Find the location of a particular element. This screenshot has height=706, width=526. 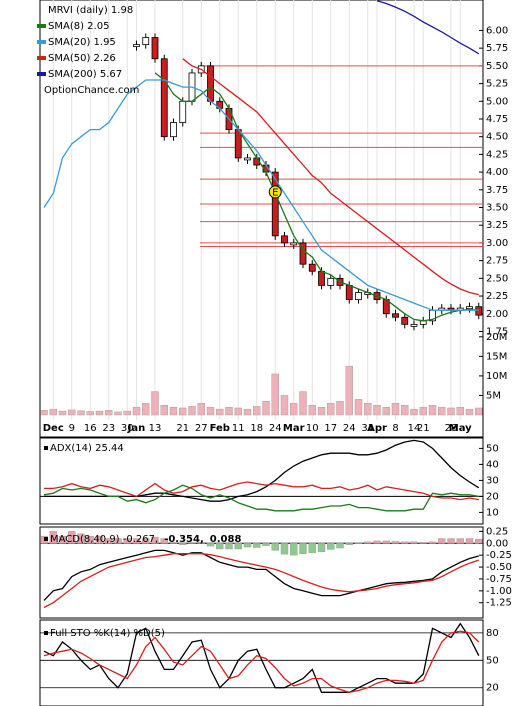

legend-entry: SMA(8) 2.05 is located at coordinates (78, 26).